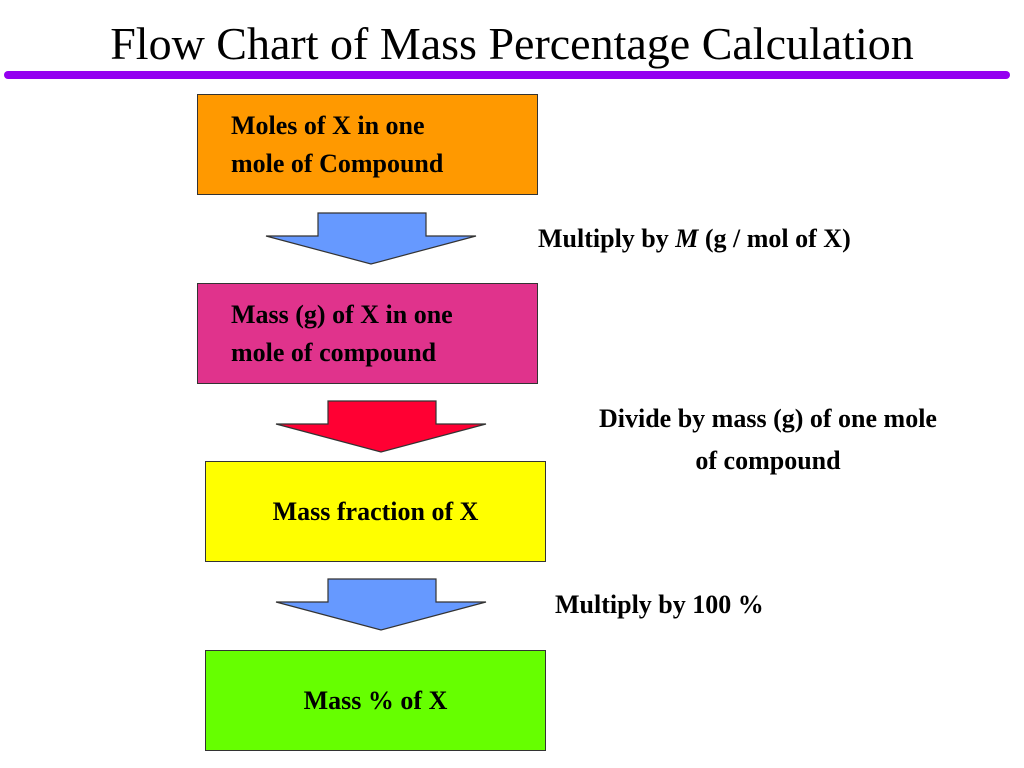  Describe the element at coordinates (337, 144) in the screenshot. I see `step-label-moles: Moles of X in one mole of Compound` at that location.